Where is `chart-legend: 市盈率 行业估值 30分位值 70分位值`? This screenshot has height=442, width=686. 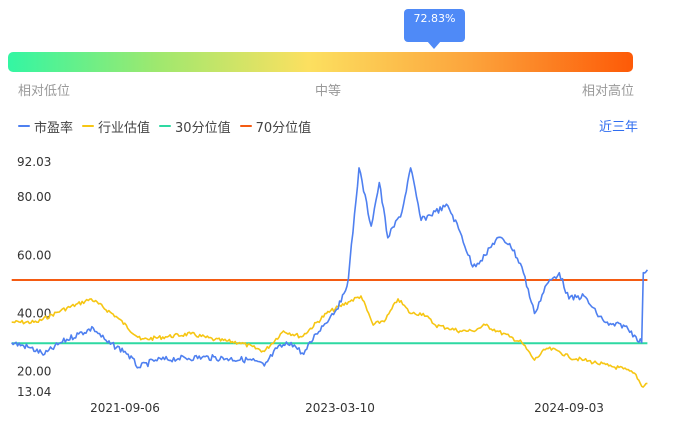 chart-legend: 市盈率 行业估值 30分位值 70分位值 is located at coordinates (169, 126).